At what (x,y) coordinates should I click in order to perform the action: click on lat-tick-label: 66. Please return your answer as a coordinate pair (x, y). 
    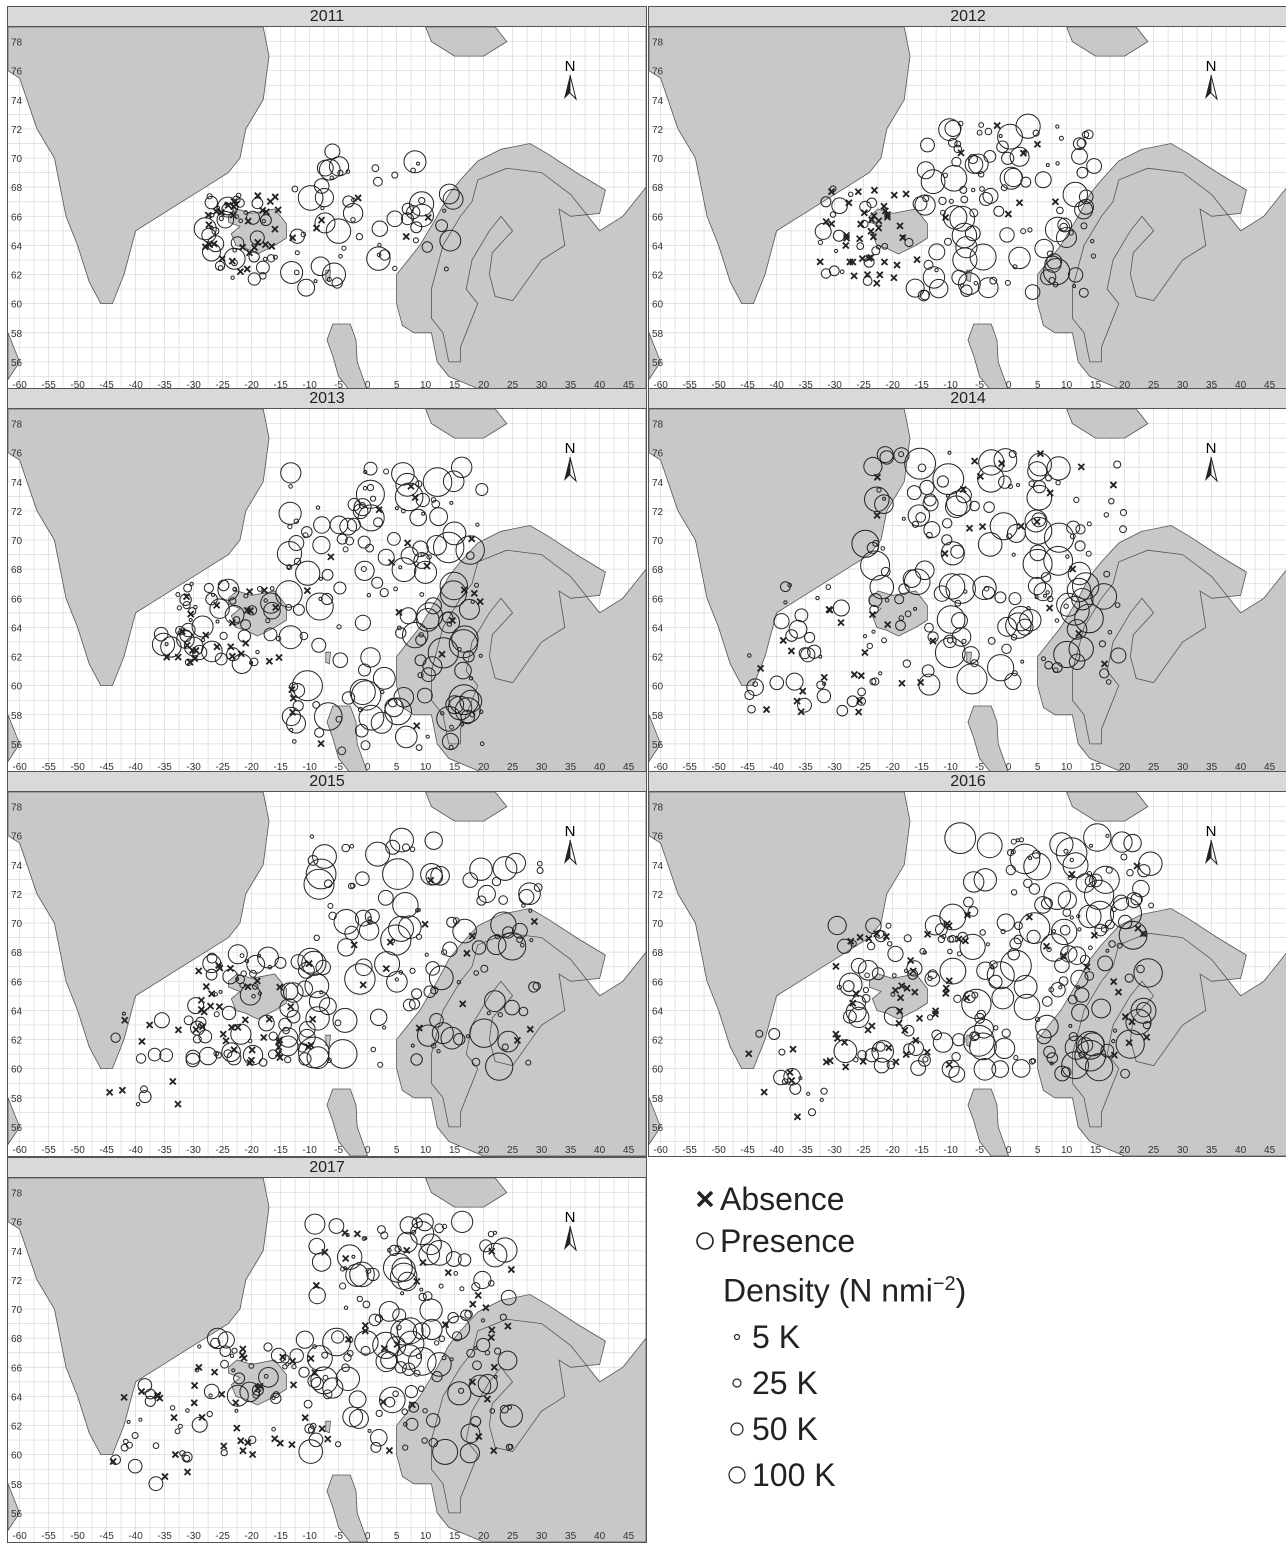
    Looking at the image, I should click on (17, 982).